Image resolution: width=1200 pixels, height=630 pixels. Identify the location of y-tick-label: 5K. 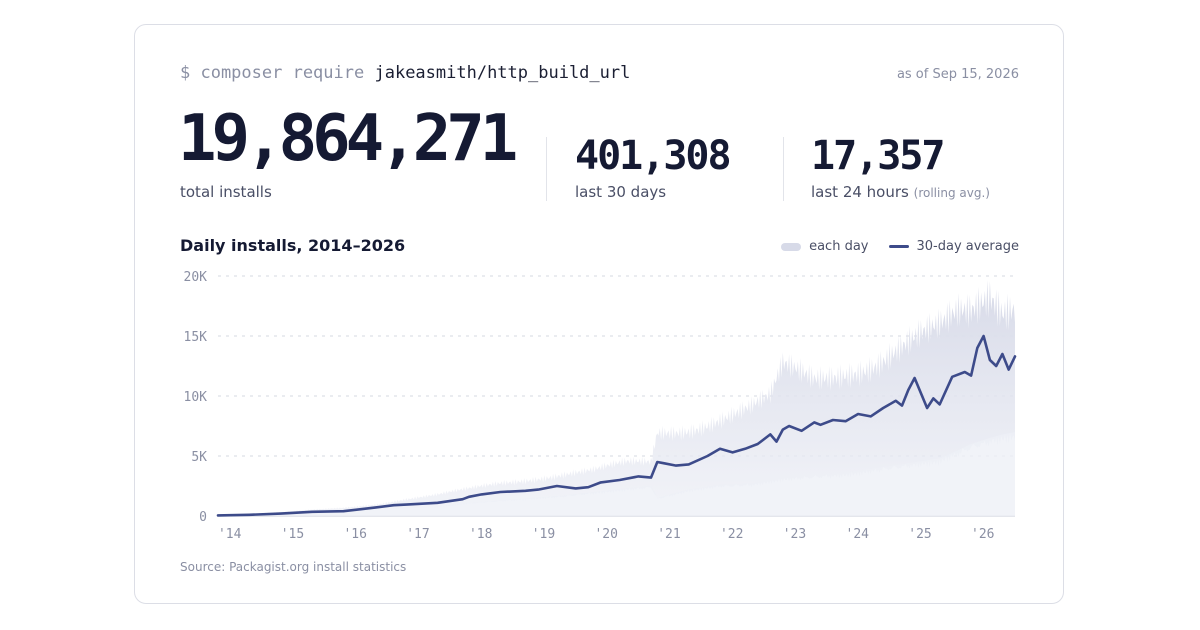
(199, 457).